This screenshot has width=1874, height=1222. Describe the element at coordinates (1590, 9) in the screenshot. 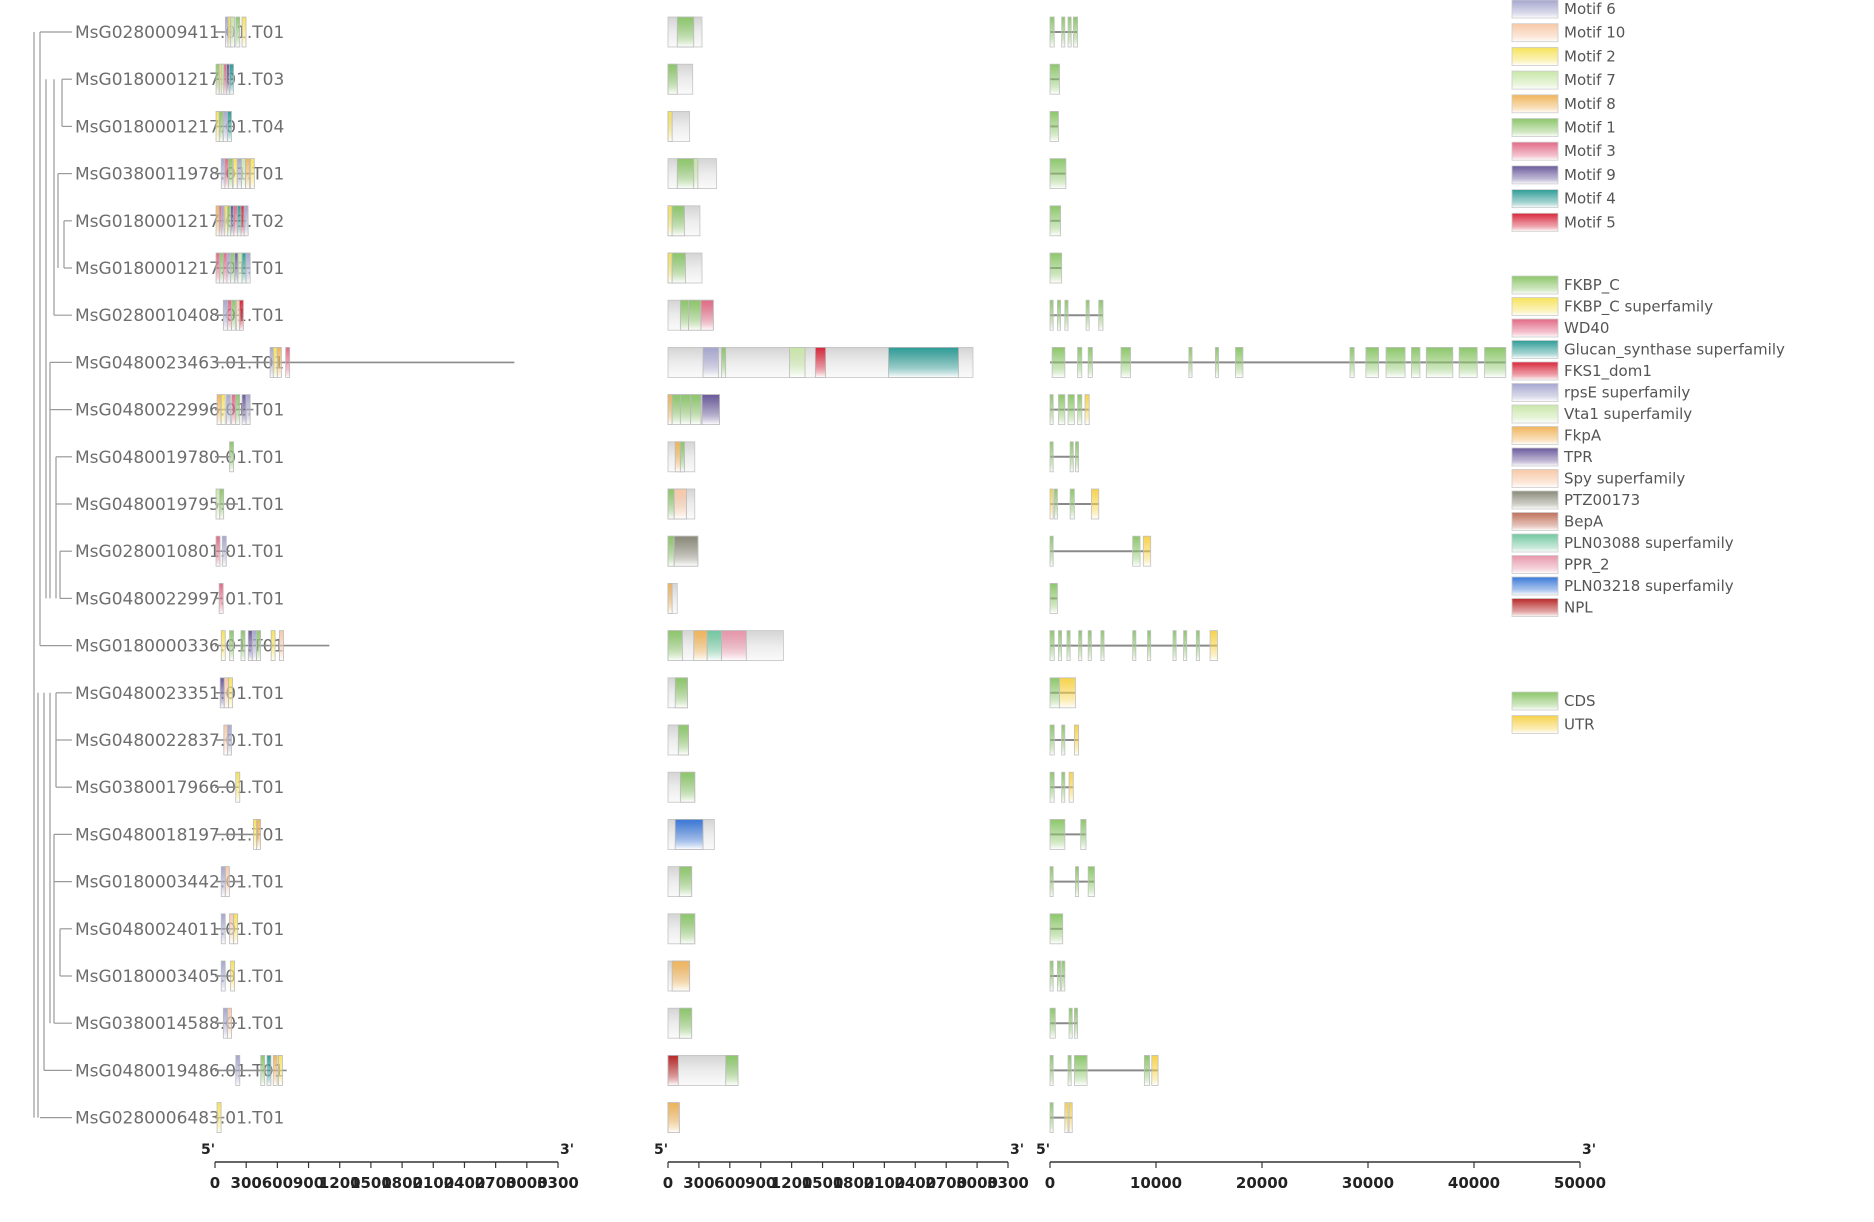

I see `legend-motif-label: Motif 6` at that location.